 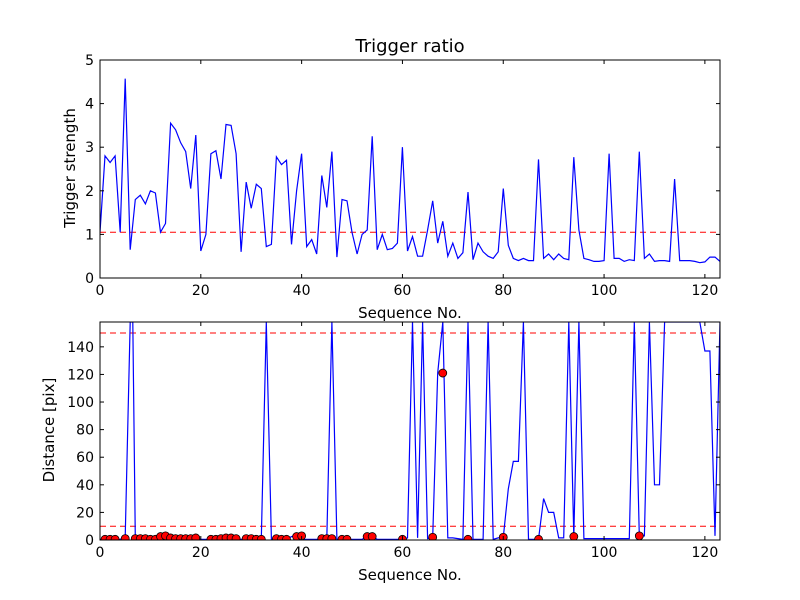 I want to click on y-tick-label: 40, so click(x=85, y=486).